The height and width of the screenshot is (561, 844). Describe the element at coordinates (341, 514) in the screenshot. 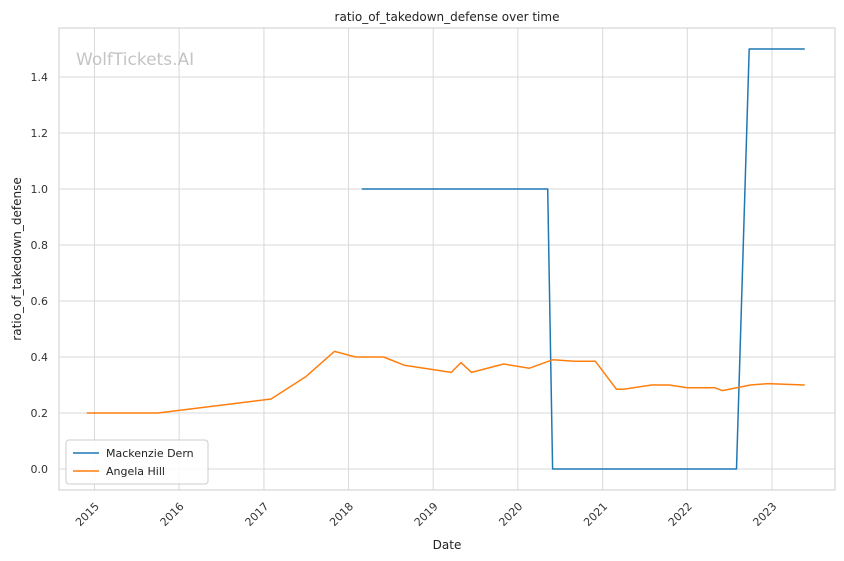

I see `x-tick-label: 2018` at that location.